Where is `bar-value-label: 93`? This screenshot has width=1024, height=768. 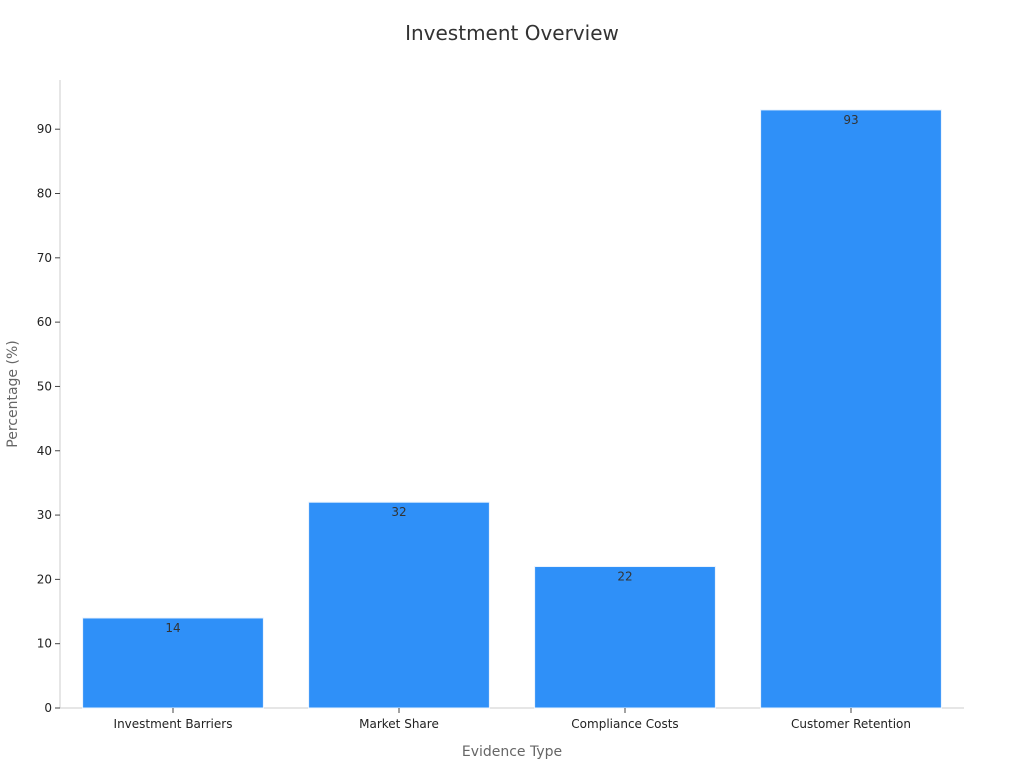
bar-value-label: 93 is located at coordinates (850, 120).